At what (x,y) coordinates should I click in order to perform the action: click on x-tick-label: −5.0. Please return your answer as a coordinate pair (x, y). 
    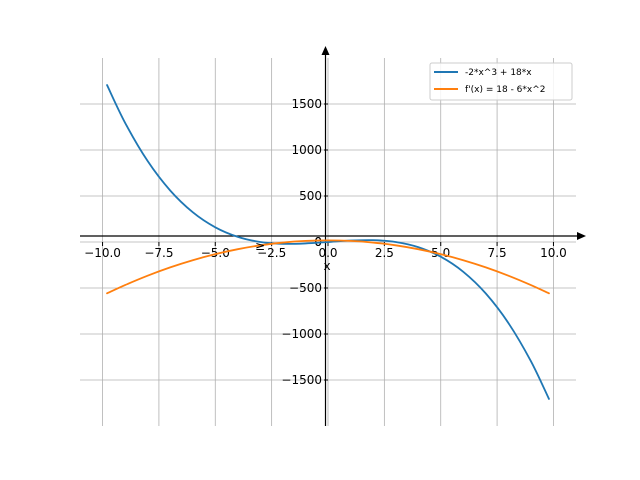
    Looking at the image, I should click on (215, 253).